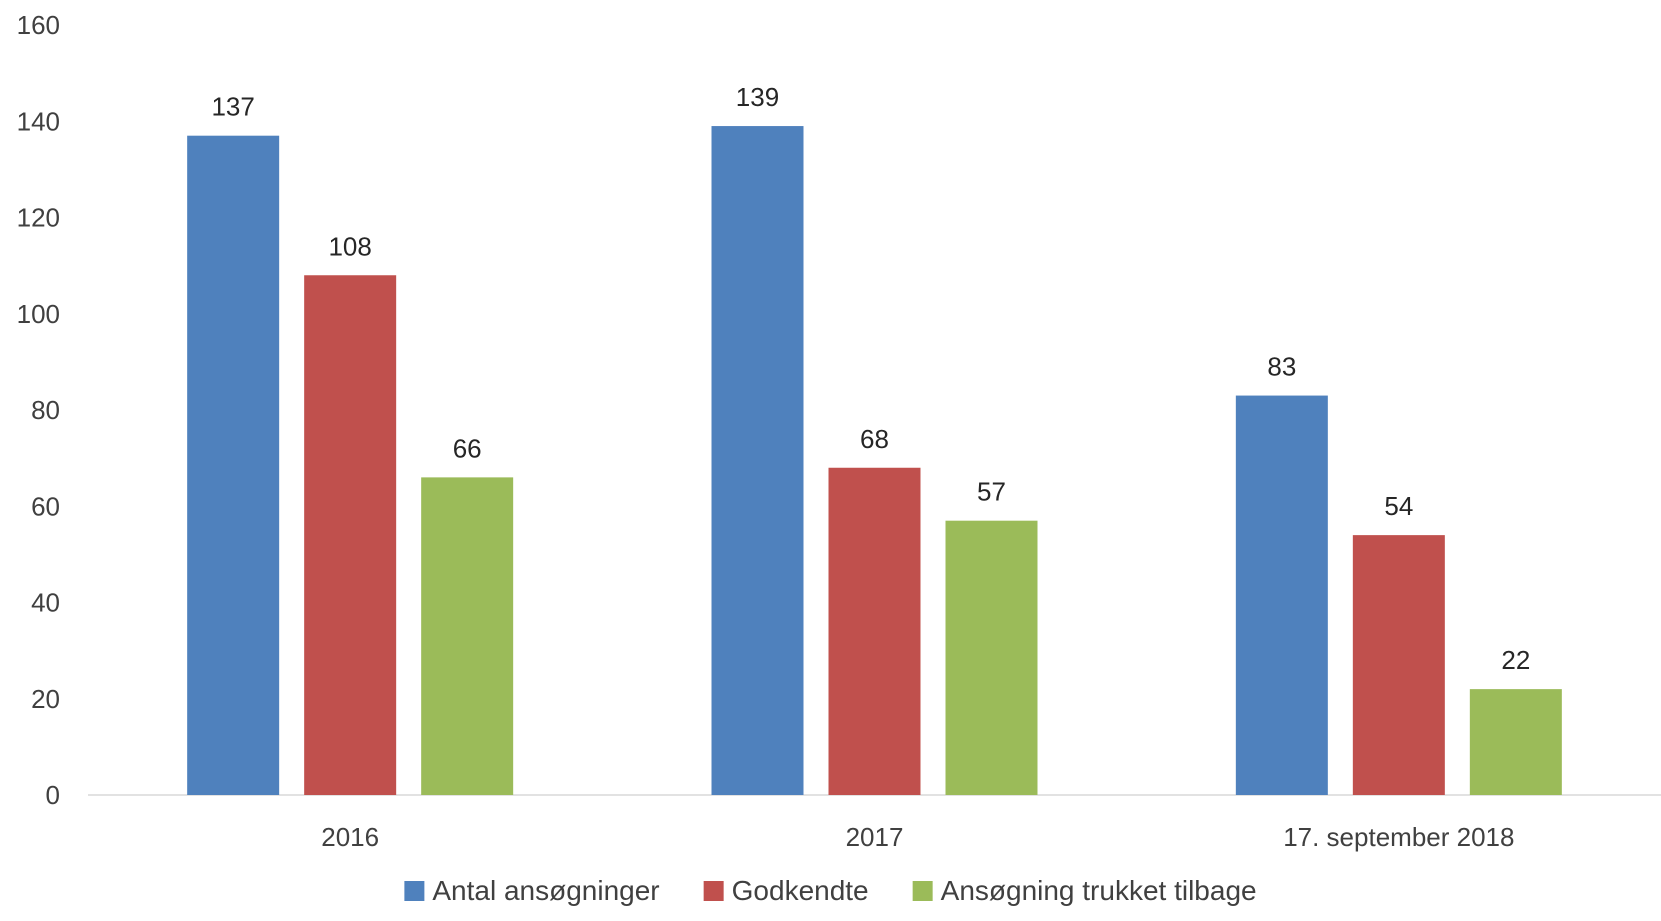 The image size is (1661, 921). What do you see at coordinates (1398, 837) in the screenshot?
I see `x-tick-label: 17. september 2018` at bounding box center [1398, 837].